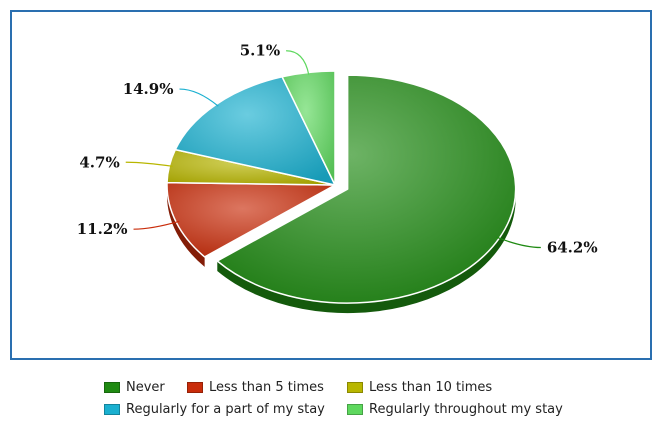 The height and width of the screenshot is (428, 662). What do you see at coordinates (225, 409) in the screenshot?
I see `legend-label: Regularly for a part of my stay` at bounding box center [225, 409].